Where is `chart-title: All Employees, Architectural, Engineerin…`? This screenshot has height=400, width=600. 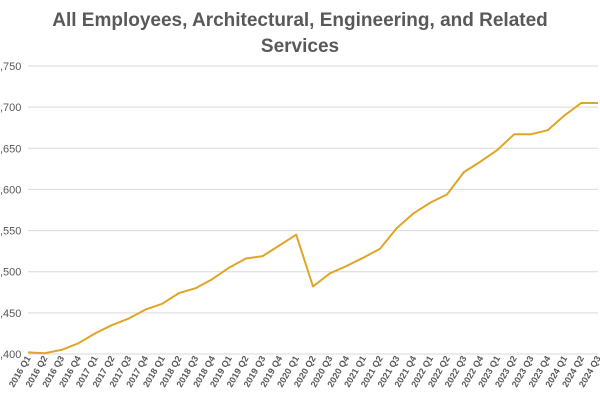
chart-title: All Employees, Architectural, Engineerin… is located at coordinates (300, 34).